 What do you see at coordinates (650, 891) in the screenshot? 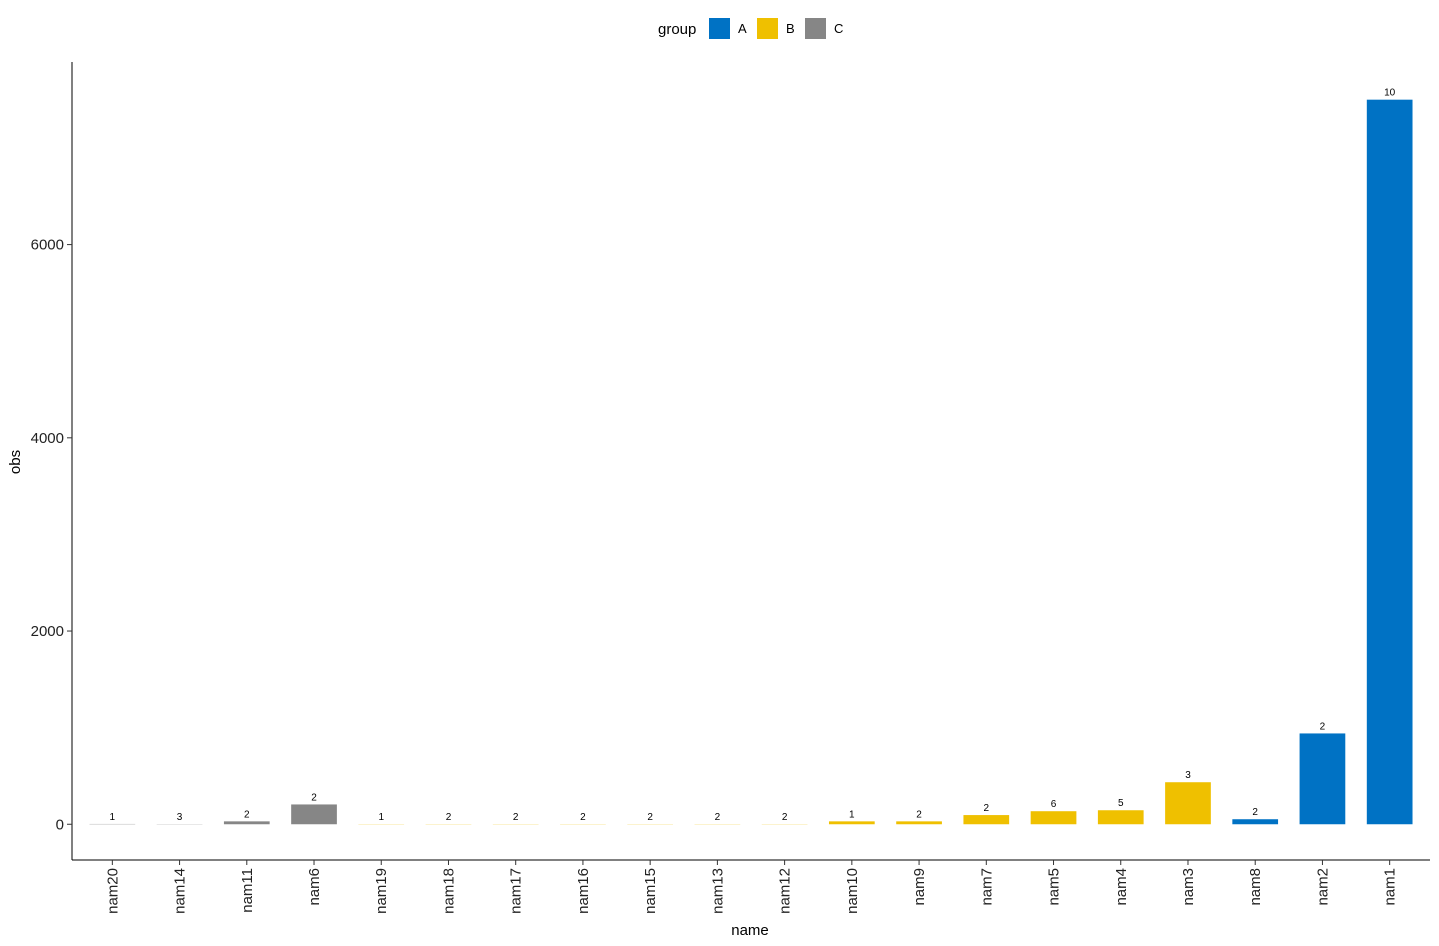
I see `x-tick-label: nam15` at bounding box center [650, 891].